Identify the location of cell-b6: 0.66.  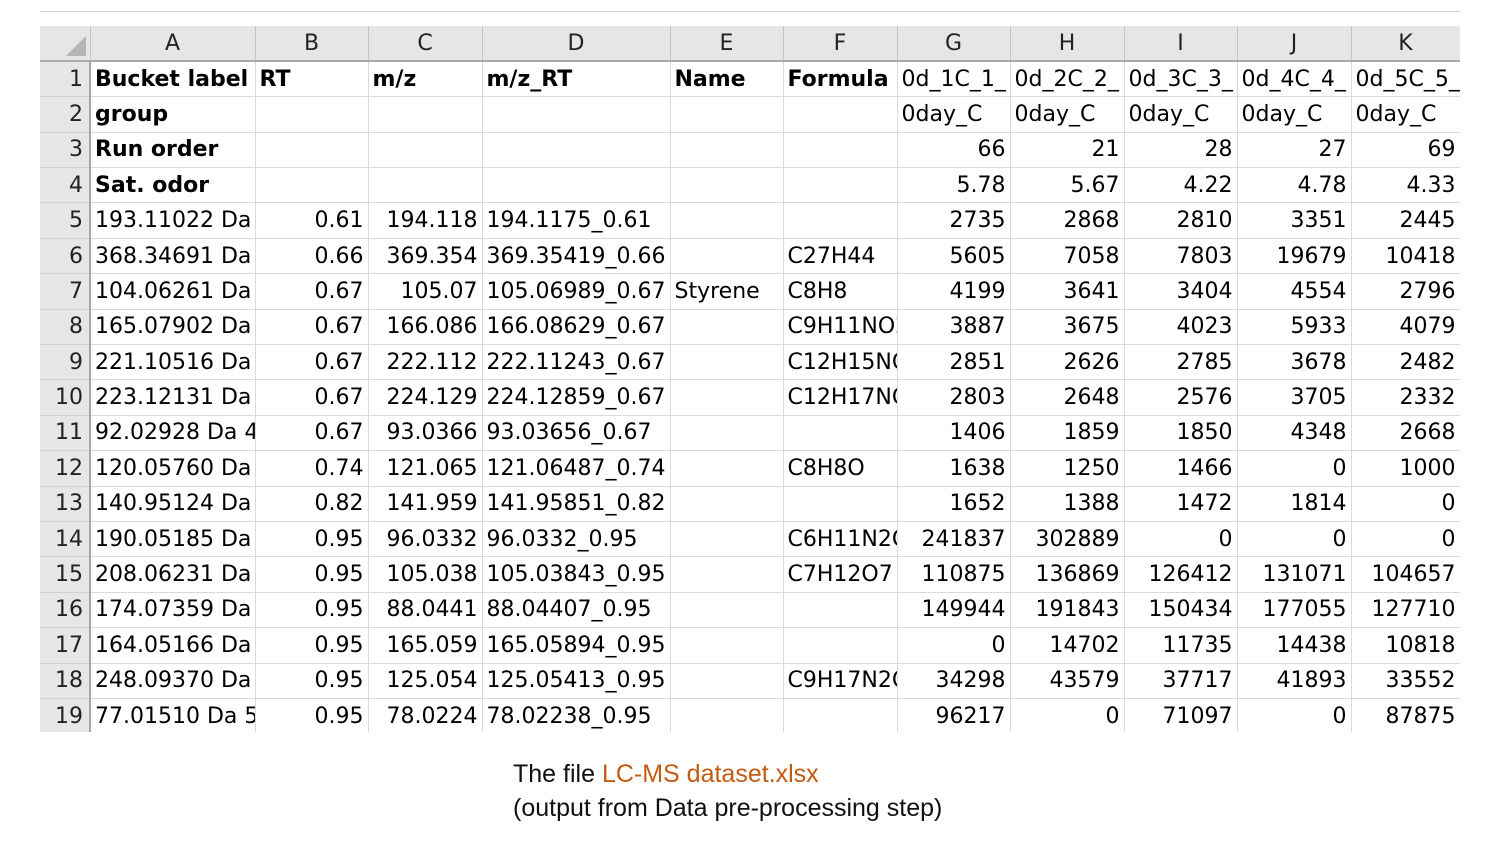
(312, 256).